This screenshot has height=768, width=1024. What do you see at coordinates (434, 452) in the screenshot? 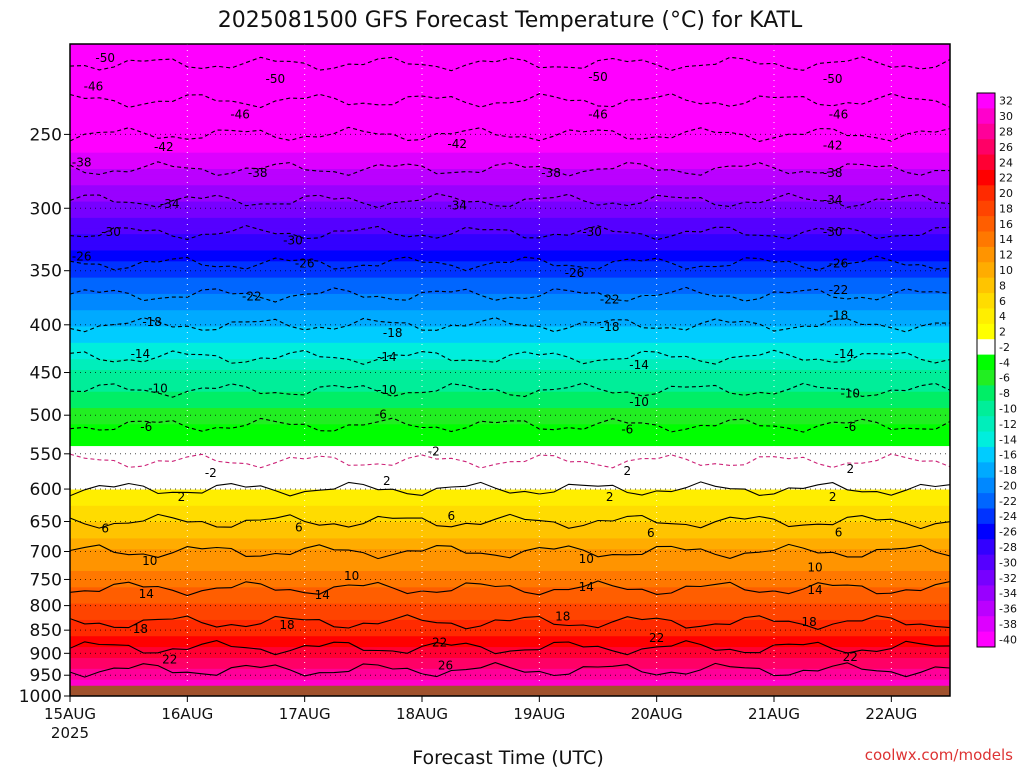
I see `contour-label: -2` at bounding box center [434, 452].